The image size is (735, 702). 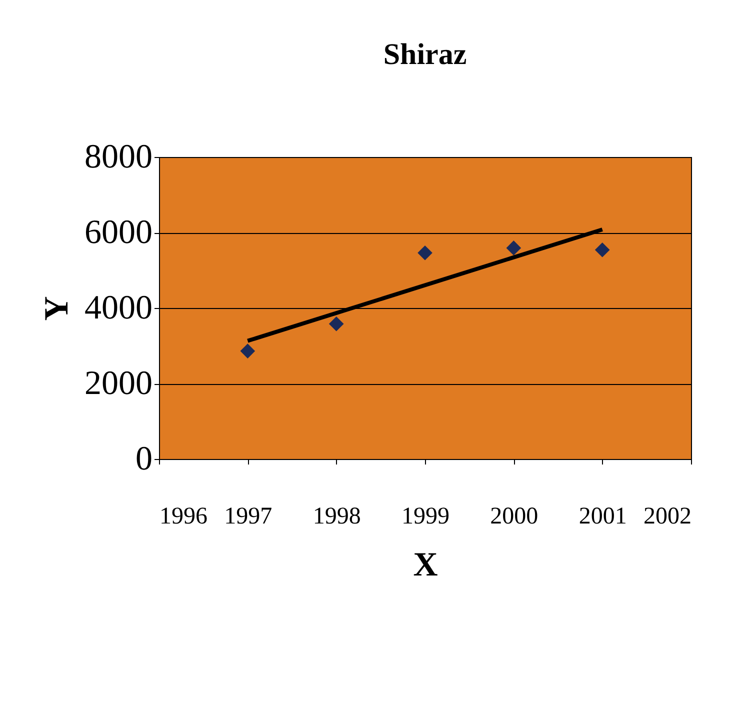 What do you see at coordinates (118, 157) in the screenshot?
I see `y-tick-label: 8000` at bounding box center [118, 157].